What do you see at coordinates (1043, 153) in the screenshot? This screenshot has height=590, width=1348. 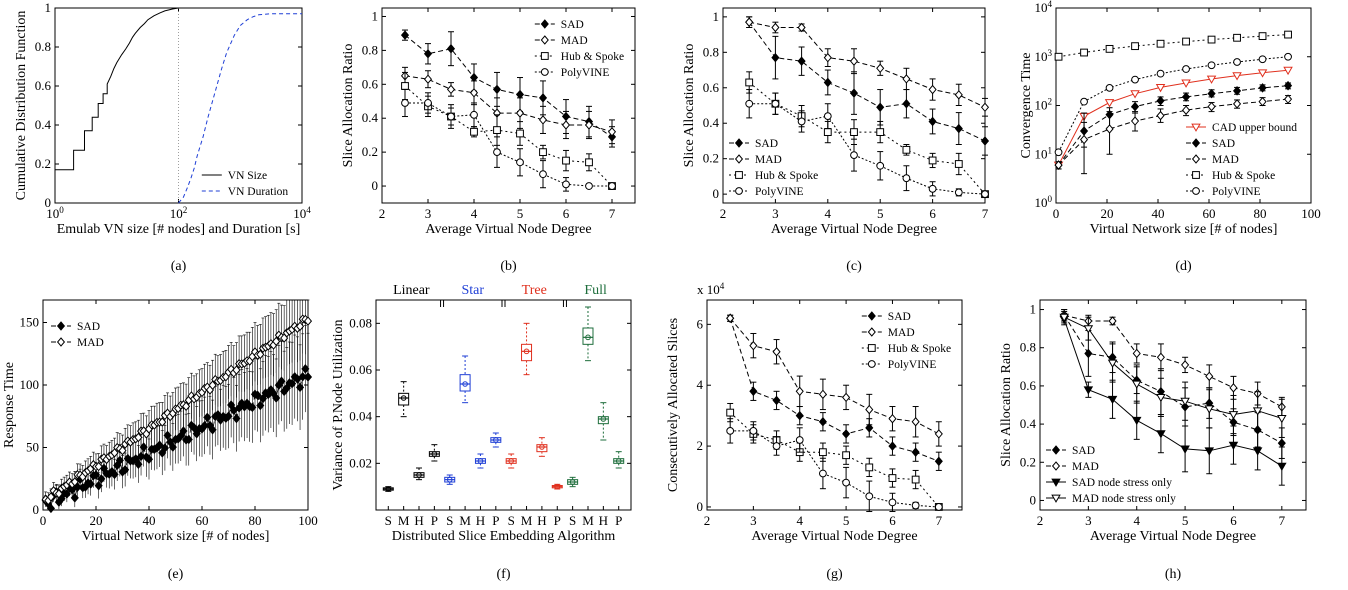 I see `y-tick-label: 10¹` at bounding box center [1043, 153].